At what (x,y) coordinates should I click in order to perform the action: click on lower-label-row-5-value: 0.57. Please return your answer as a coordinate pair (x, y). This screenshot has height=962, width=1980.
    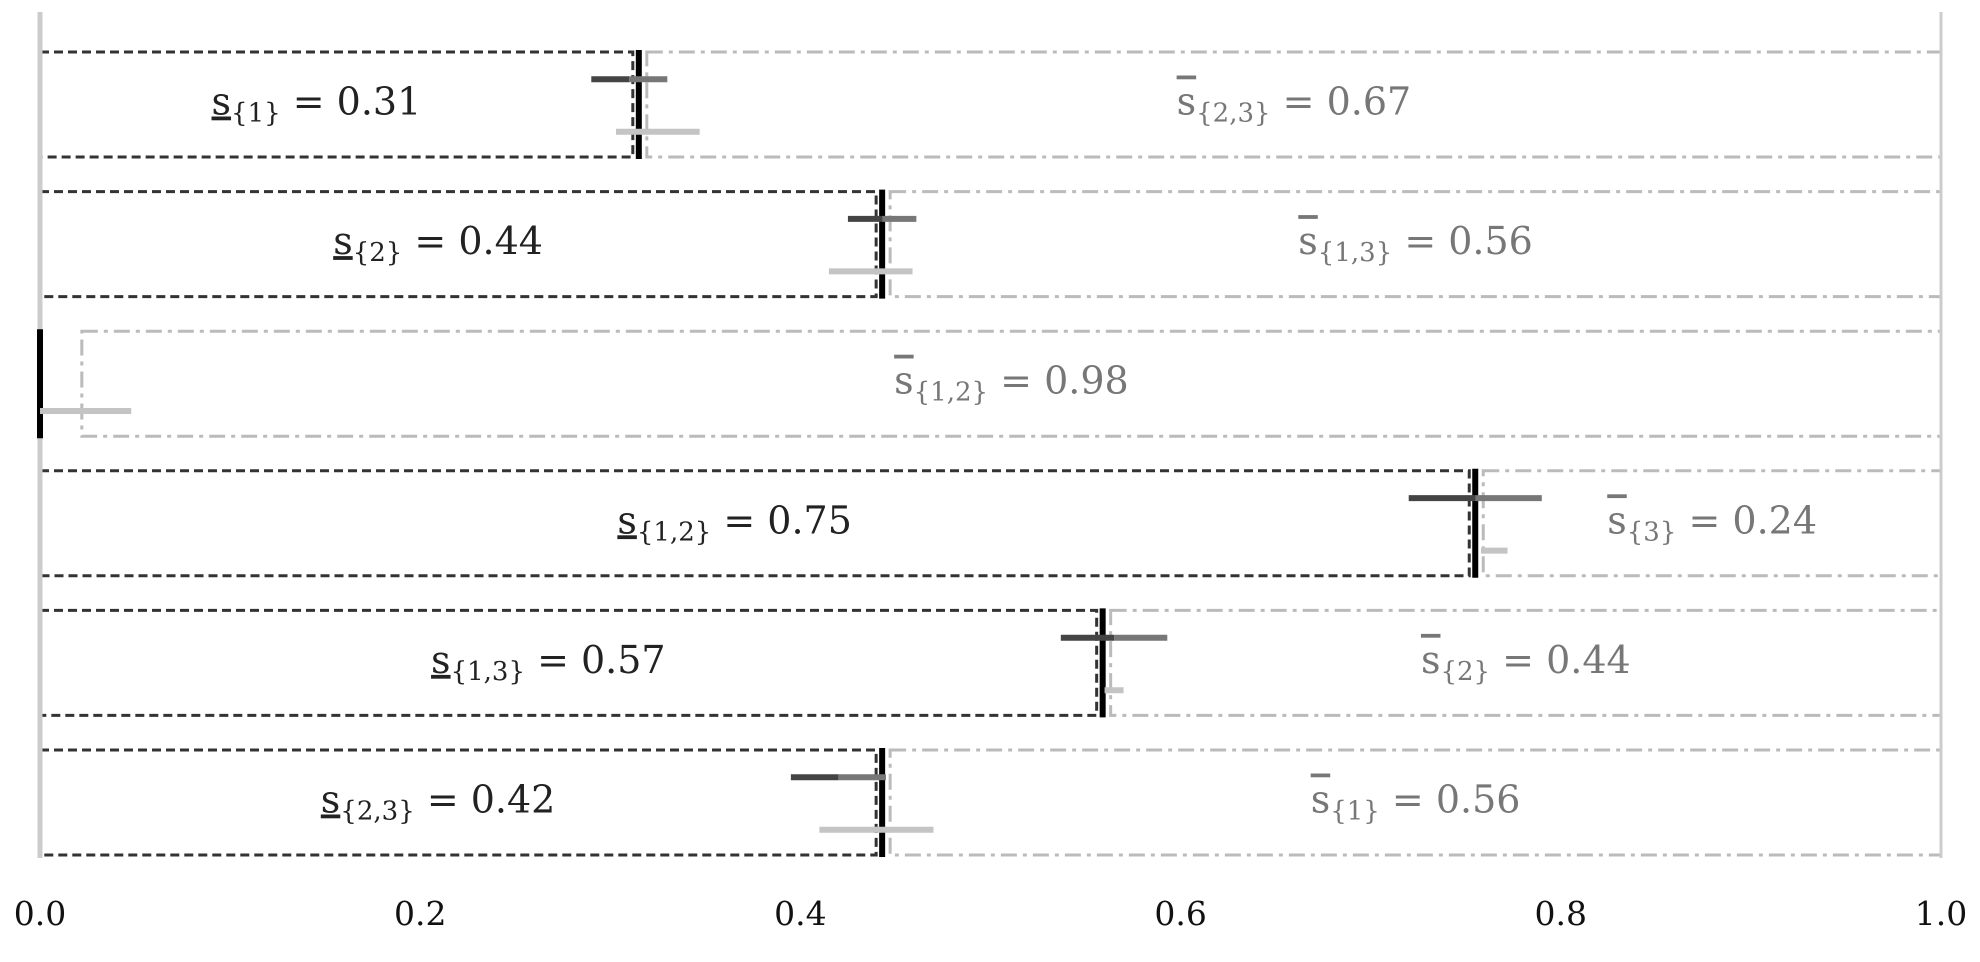
    Looking at the image, I should click on (623, 659).